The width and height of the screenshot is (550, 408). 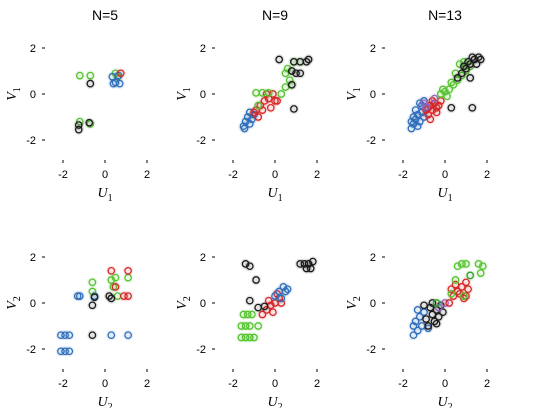 What do you see at coordinates (247, 105) in the screenshot?
I see `chart-panel-2: N=9 -2 0 2 -2 0 2 U1 V1` at bounding box center [247, 105].